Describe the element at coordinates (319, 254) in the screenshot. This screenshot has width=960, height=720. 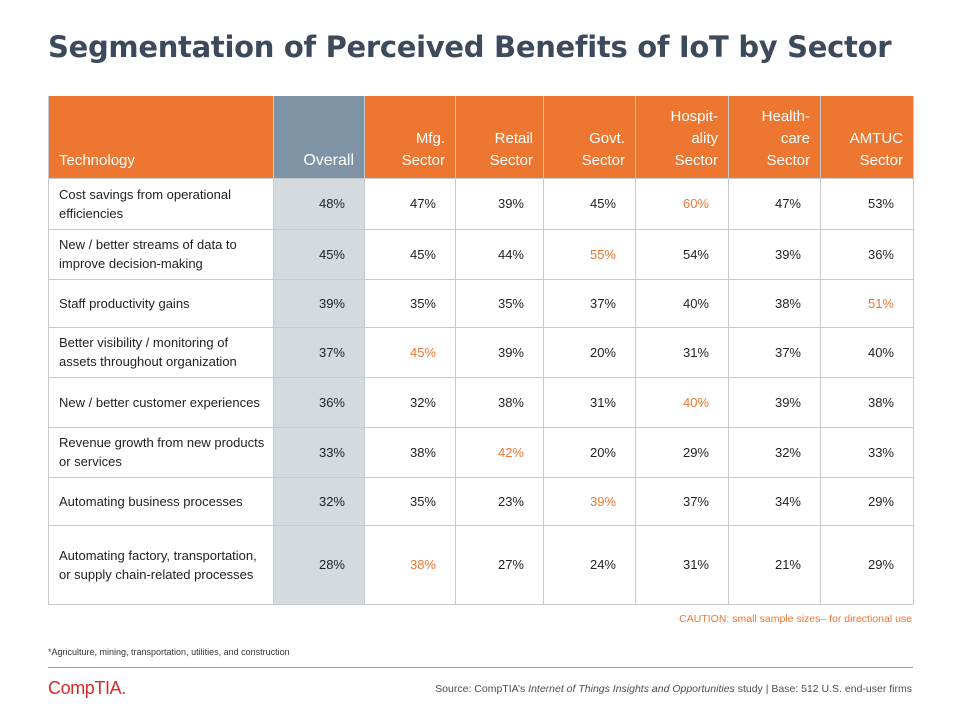
I see `overall-value-cell: 45%` at that location.